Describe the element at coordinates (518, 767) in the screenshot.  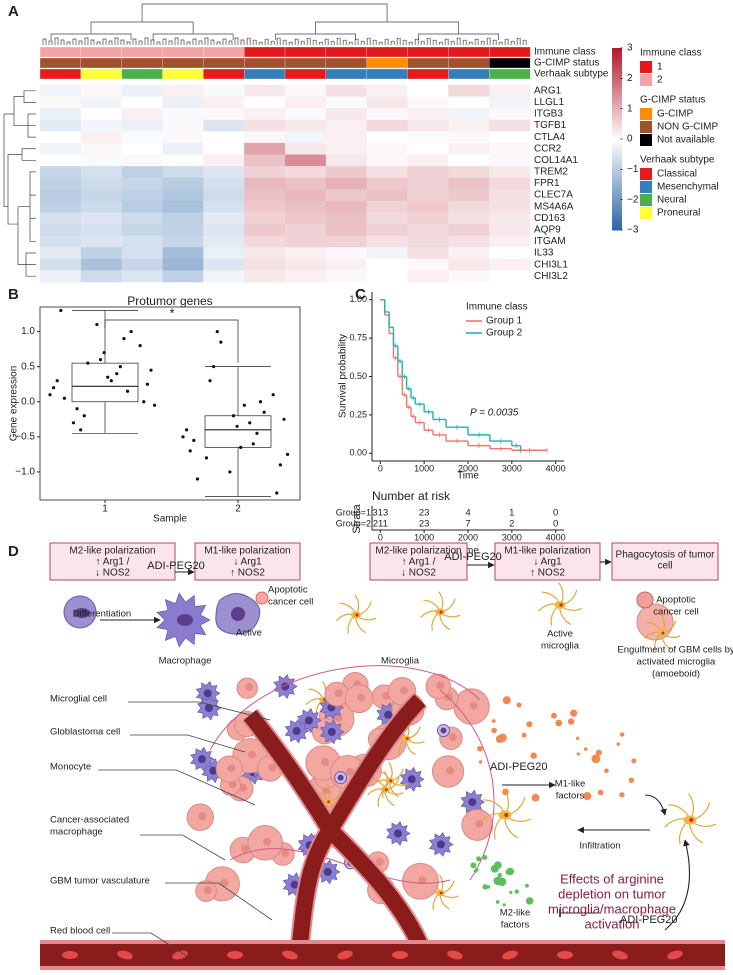
I see `diagram-label: ADI-PEG20` at that location.